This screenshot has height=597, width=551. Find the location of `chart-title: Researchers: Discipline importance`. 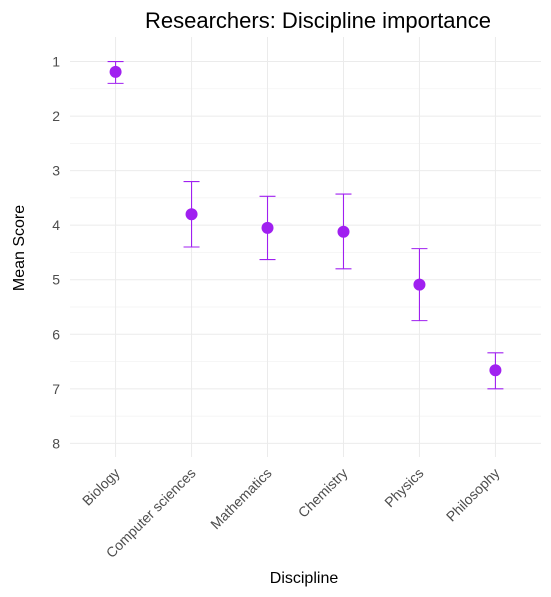

chart-title: Researchers: Discipline importance is located at coordinates (318, 20).